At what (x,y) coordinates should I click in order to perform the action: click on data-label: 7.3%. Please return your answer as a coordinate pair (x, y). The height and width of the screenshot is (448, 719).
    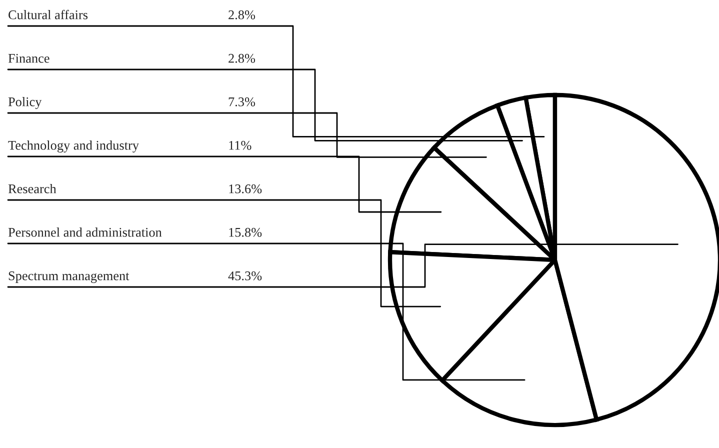
    Looking at the image, I should click on (242, 101).